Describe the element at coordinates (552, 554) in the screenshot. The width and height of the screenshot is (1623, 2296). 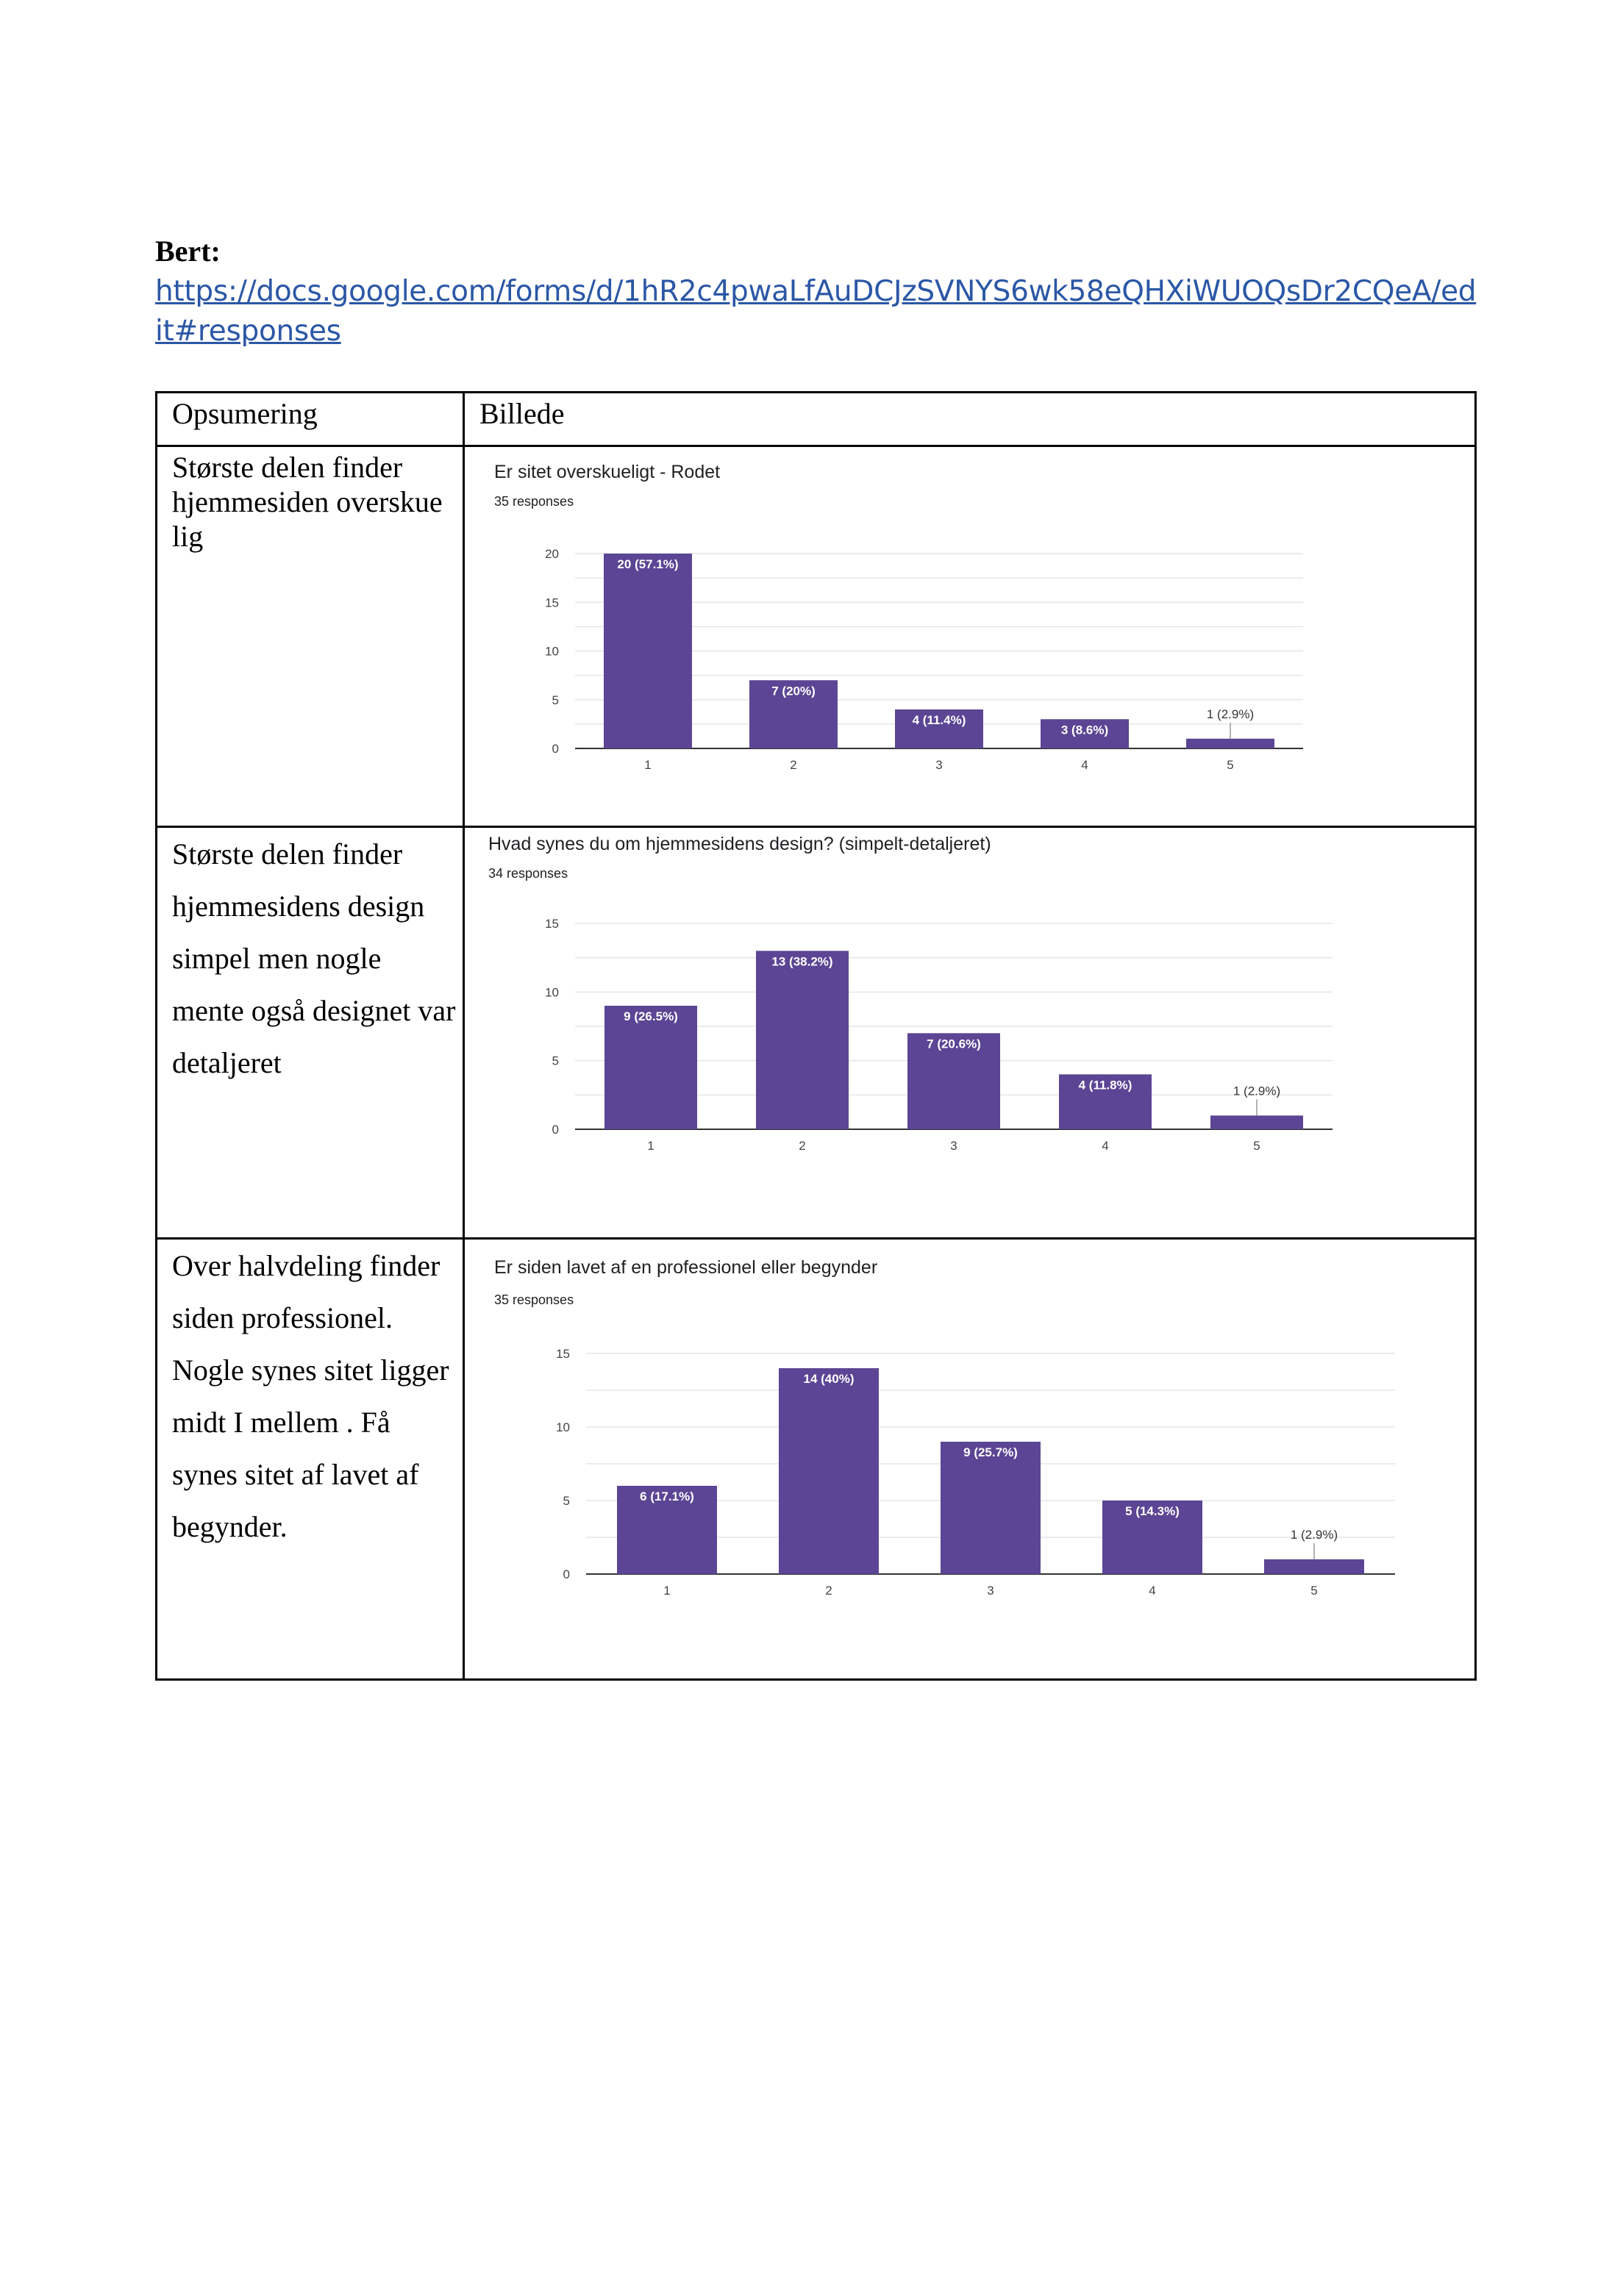
I see `y-tick-label: 20` at that location.